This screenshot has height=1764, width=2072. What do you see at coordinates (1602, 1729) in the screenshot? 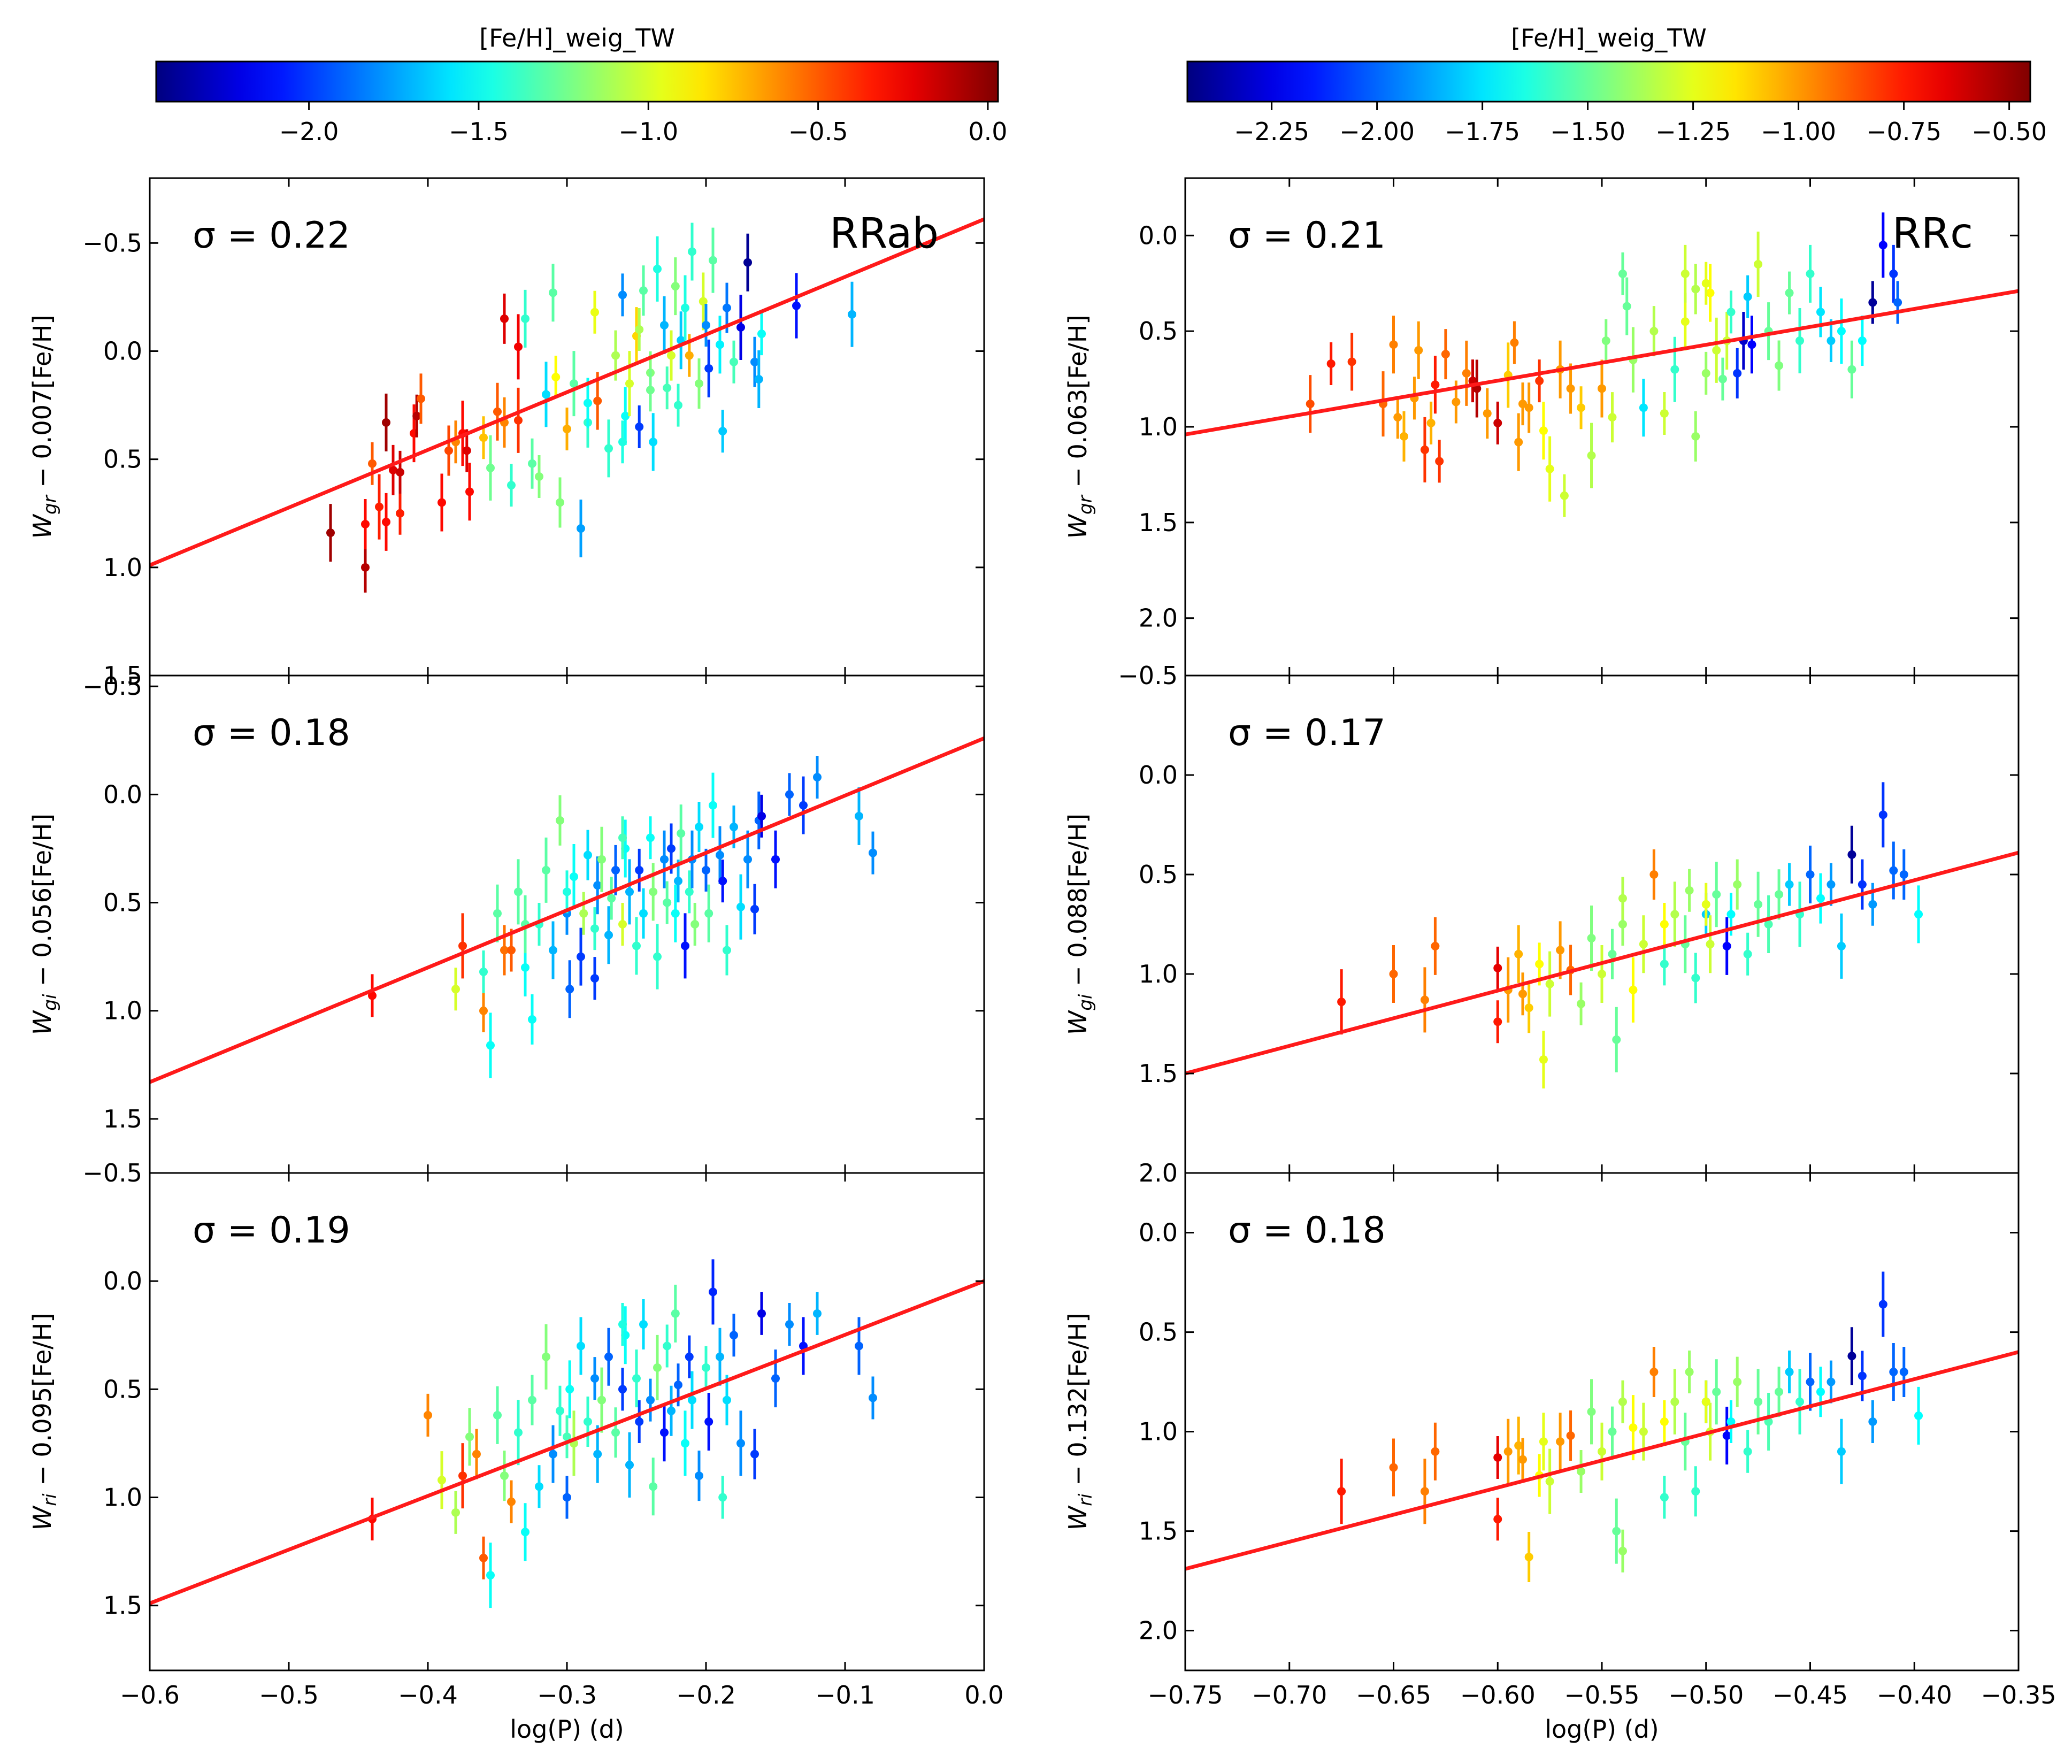
I see `x-axis-label: log(P) (d)` at bounding box center [1602, 1729].